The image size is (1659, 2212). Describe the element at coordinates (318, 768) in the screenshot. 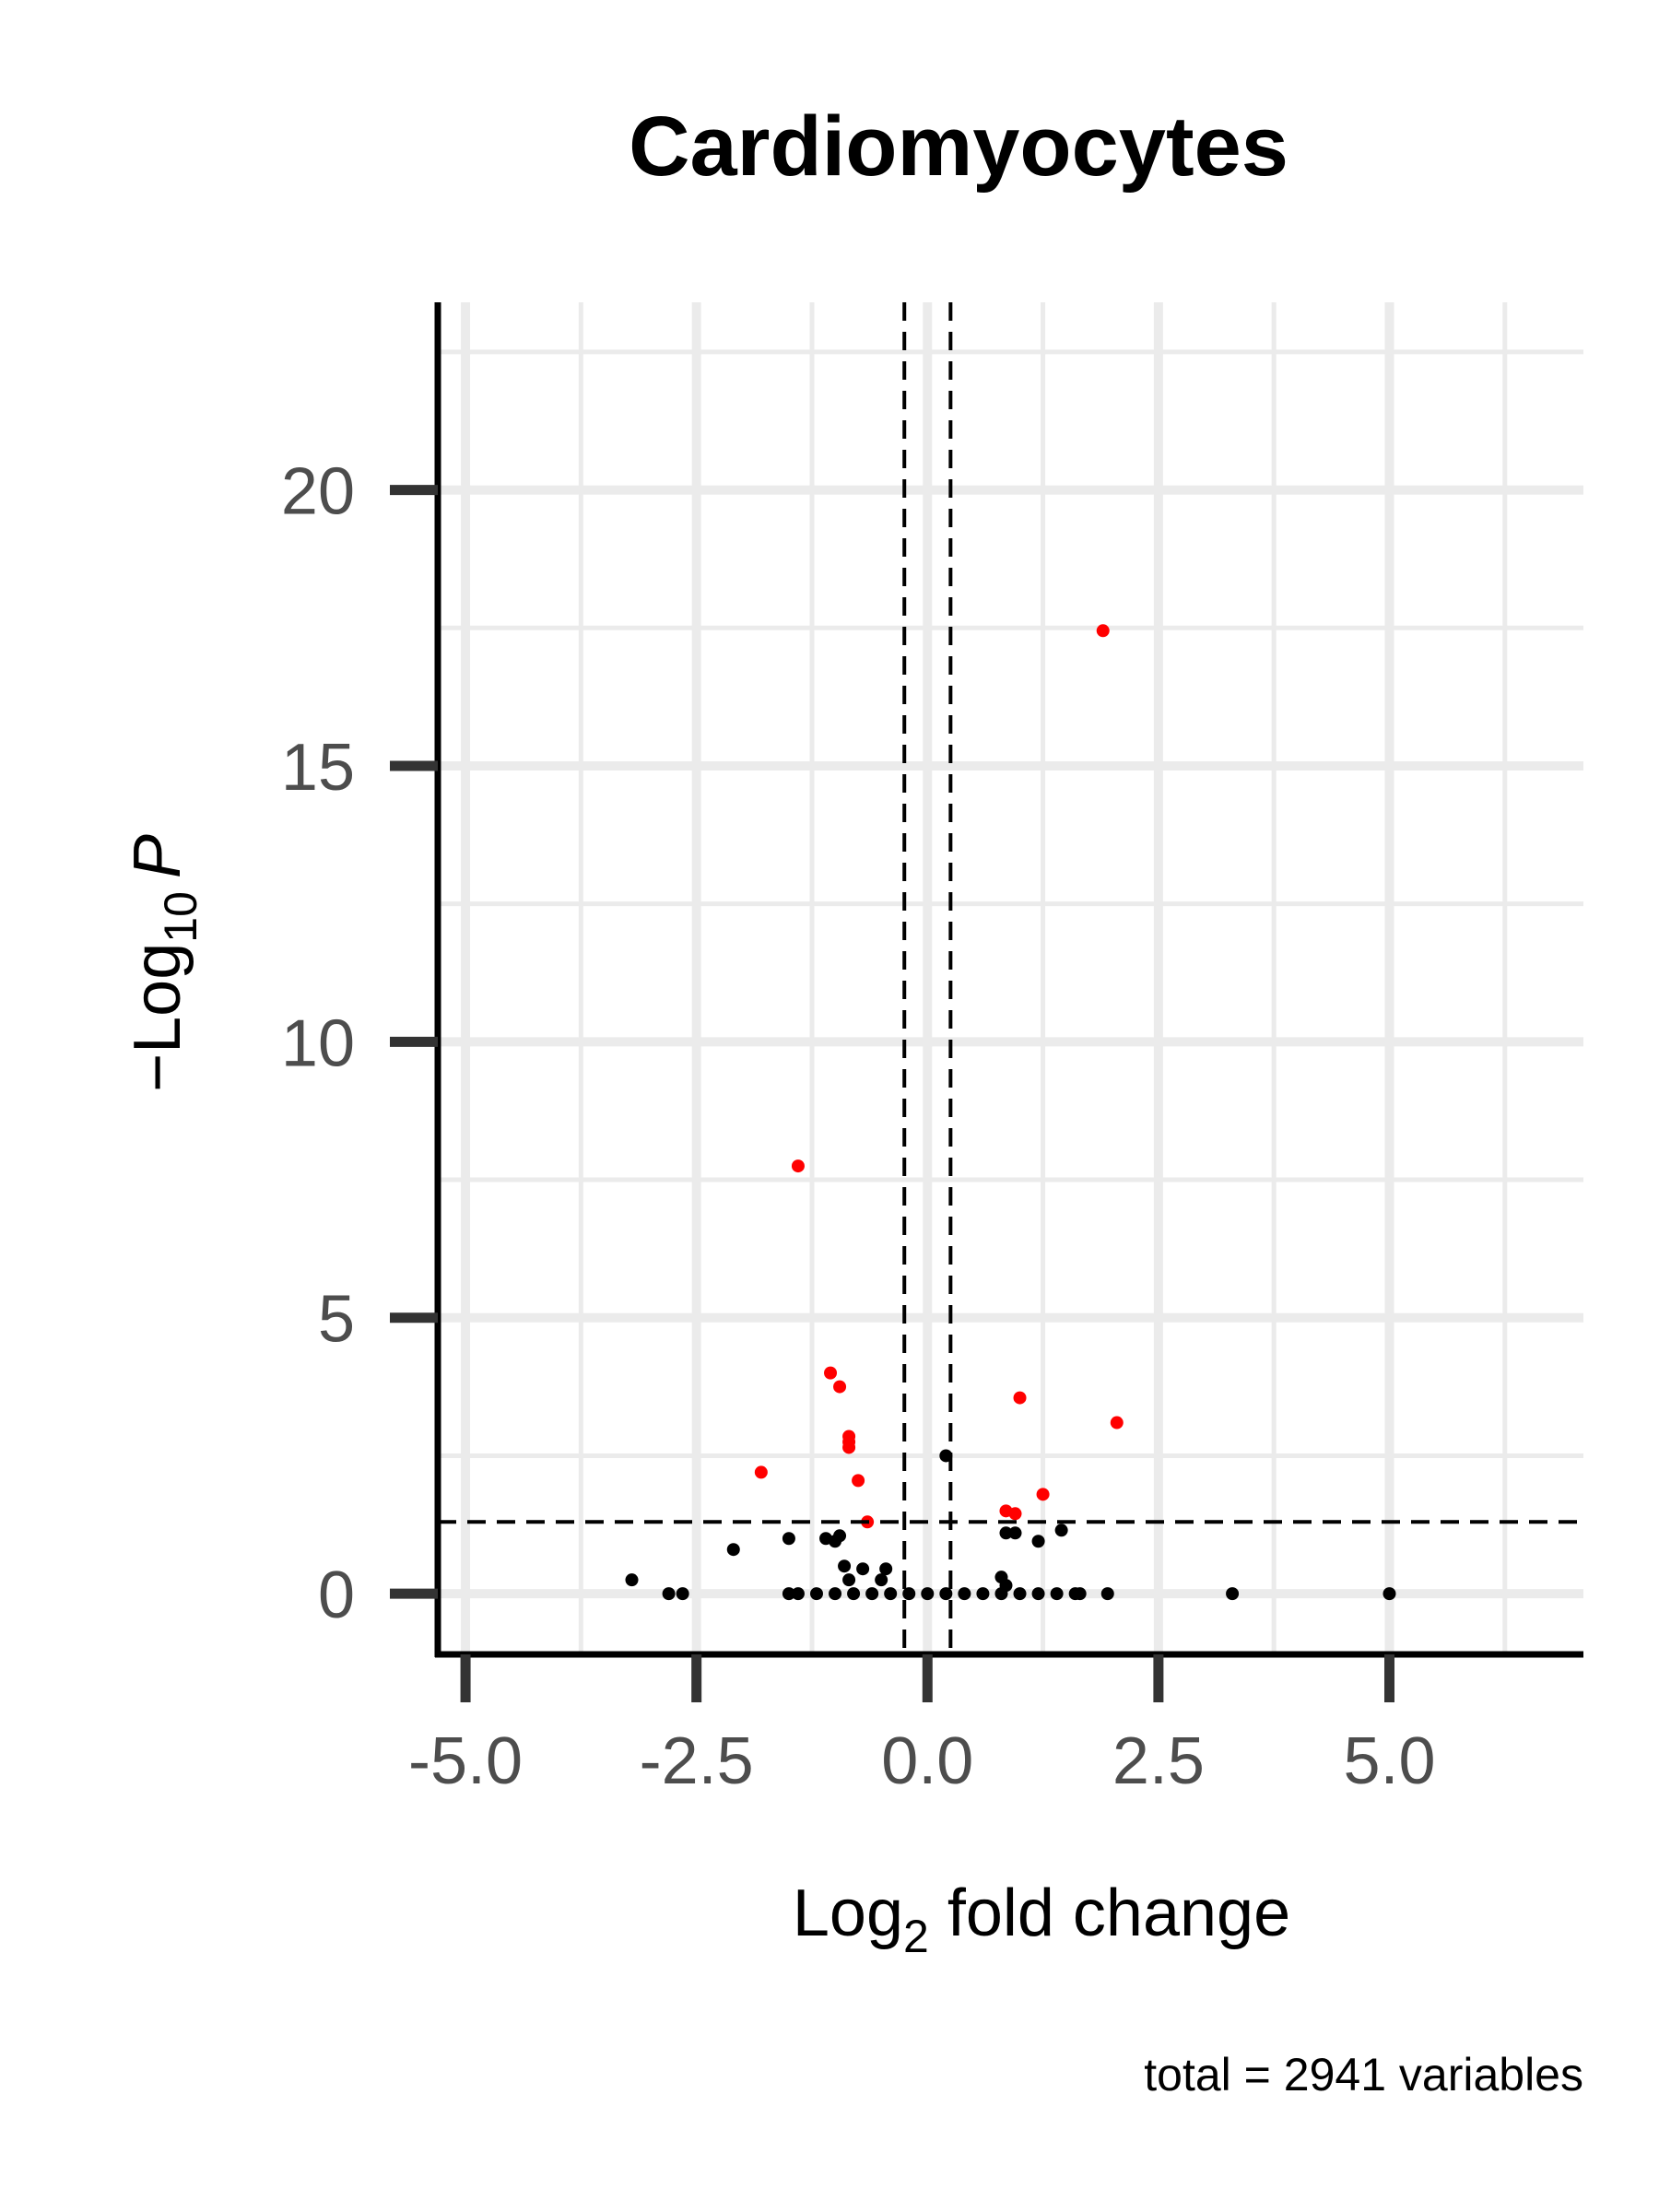

I see `y-tick-label: 15` at that location.